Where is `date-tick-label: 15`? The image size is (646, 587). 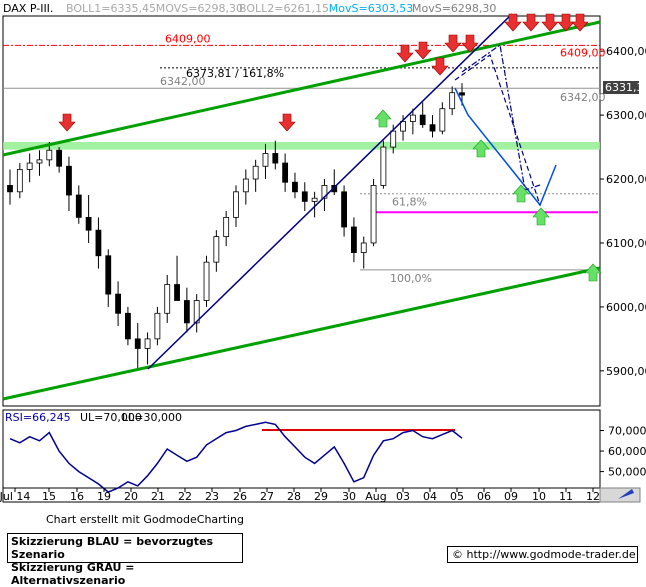
date-tick-label: 15 is located at coordinates (49, 496).